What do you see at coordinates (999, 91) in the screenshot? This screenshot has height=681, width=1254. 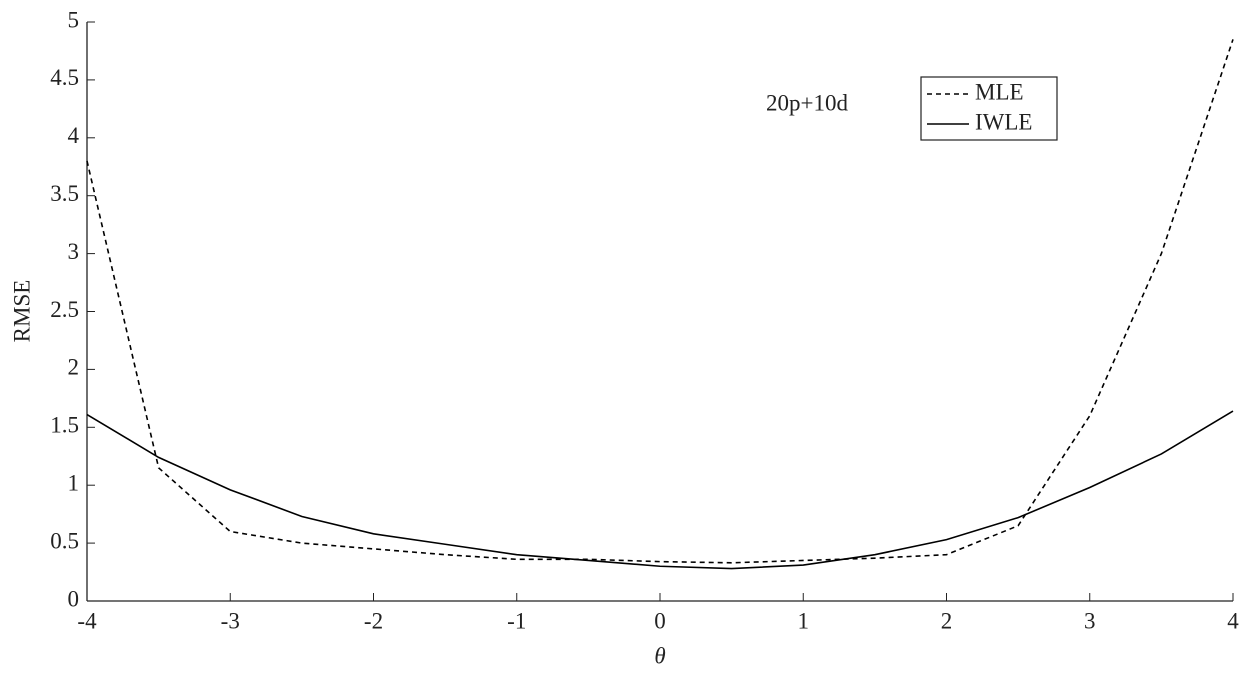 I see `legend-label: MLE` at bounding box center [999, 91].